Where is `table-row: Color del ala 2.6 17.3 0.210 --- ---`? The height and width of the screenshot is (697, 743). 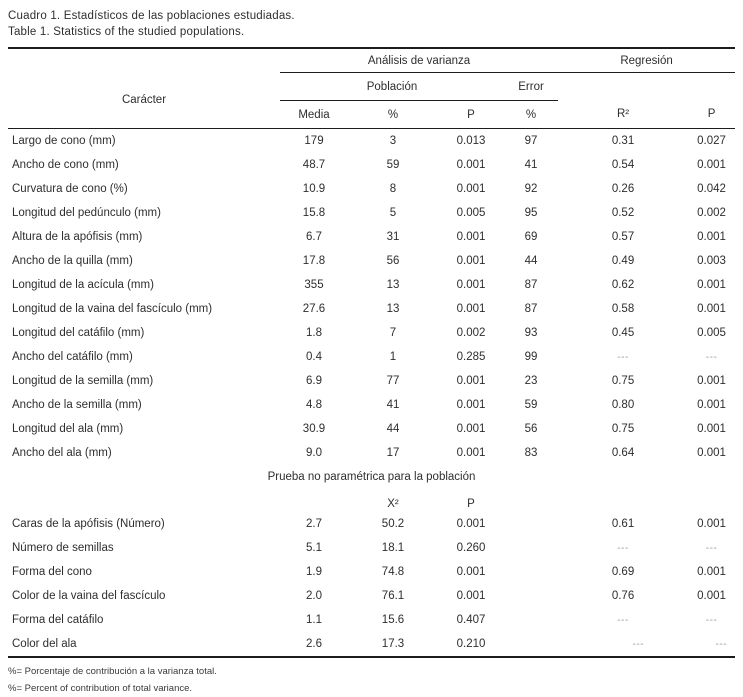 table-row: Color del ala 2.6 17.3 0.210 --- --- is located at coordinates (371, 644).